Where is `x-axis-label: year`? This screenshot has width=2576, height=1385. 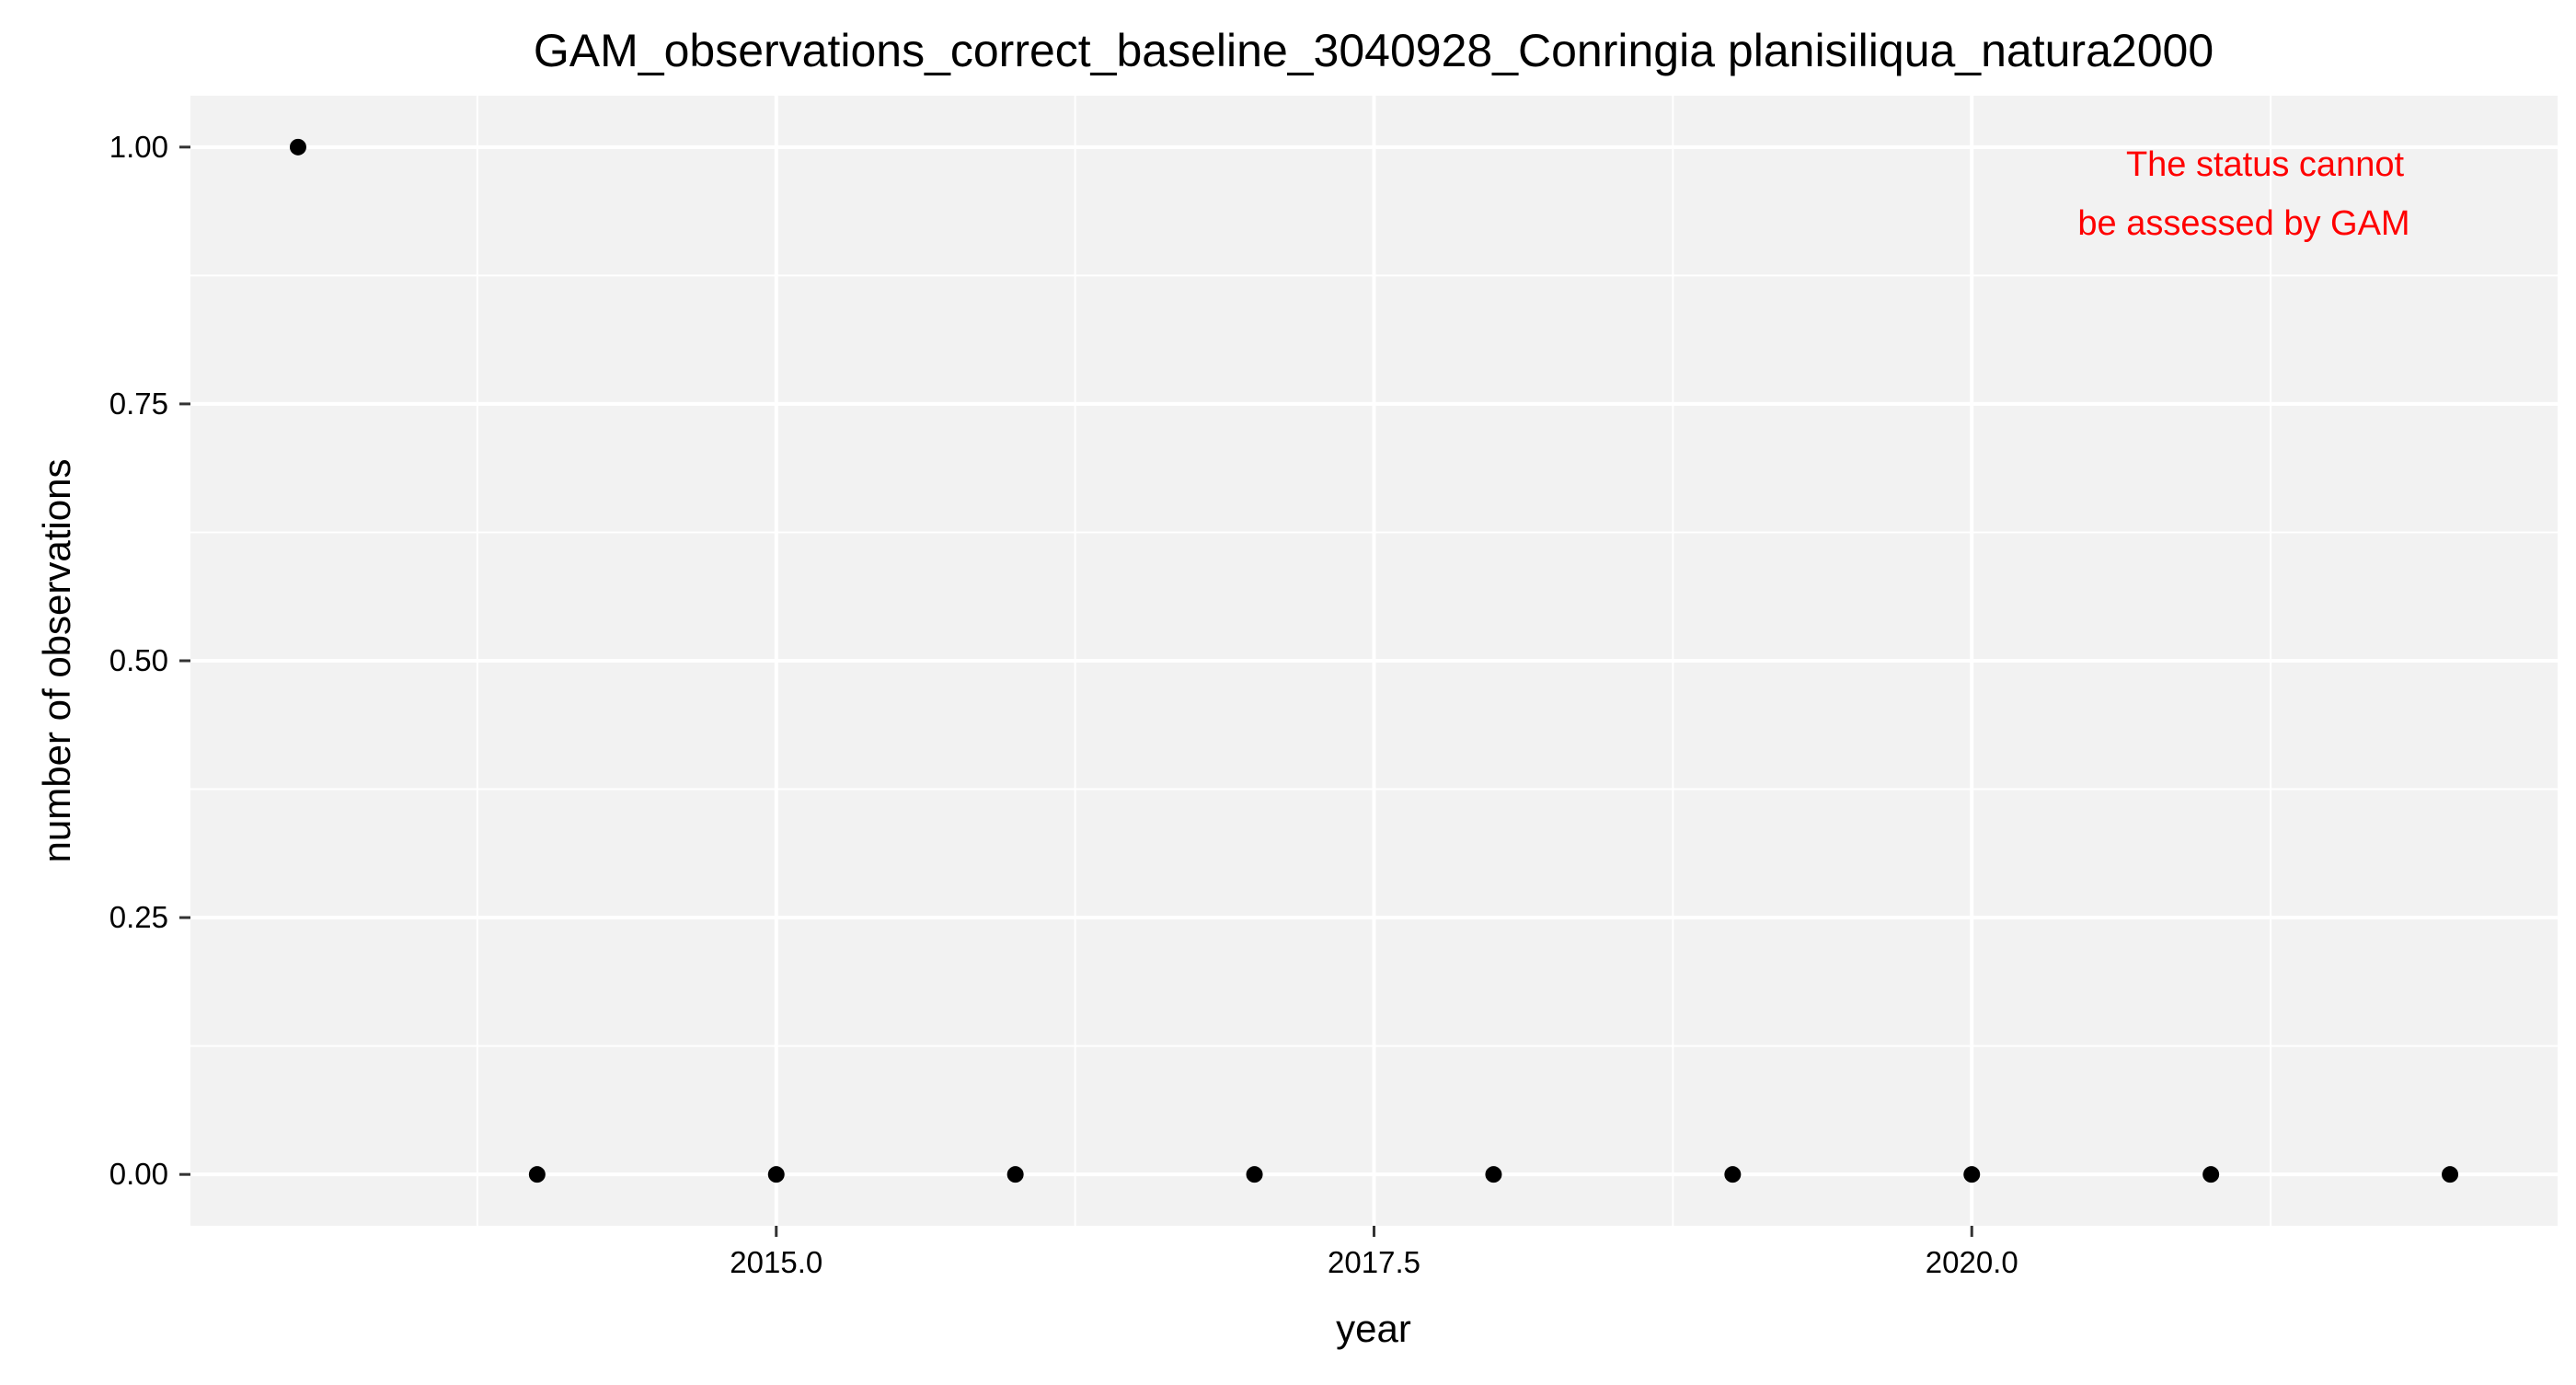
x-axis-label: year is located at coordinates (1373, 1328).